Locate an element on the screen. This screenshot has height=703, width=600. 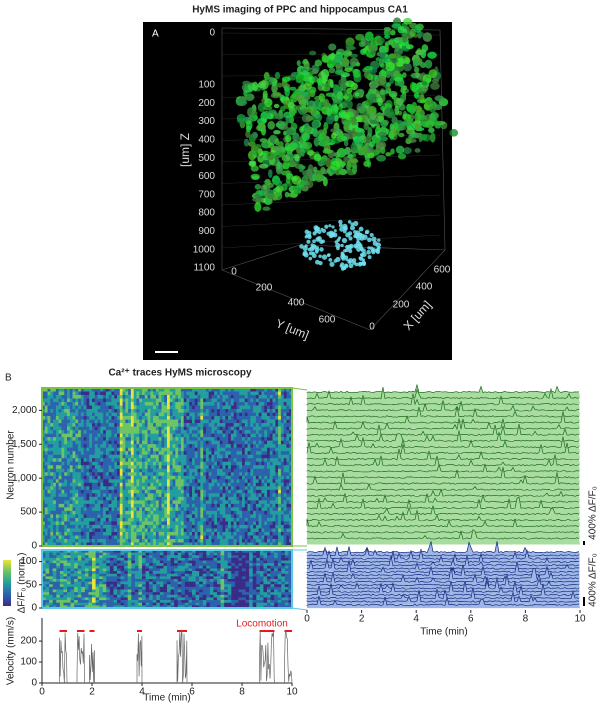
box-edge is located at coordinates (261, 257).